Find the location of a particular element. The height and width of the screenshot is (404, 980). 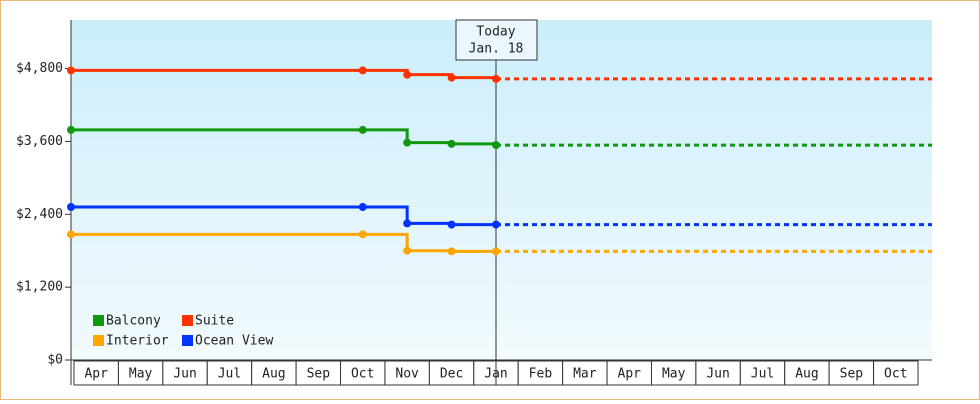

y-tick-label: $2,400 is located at coordinates (39, 214).